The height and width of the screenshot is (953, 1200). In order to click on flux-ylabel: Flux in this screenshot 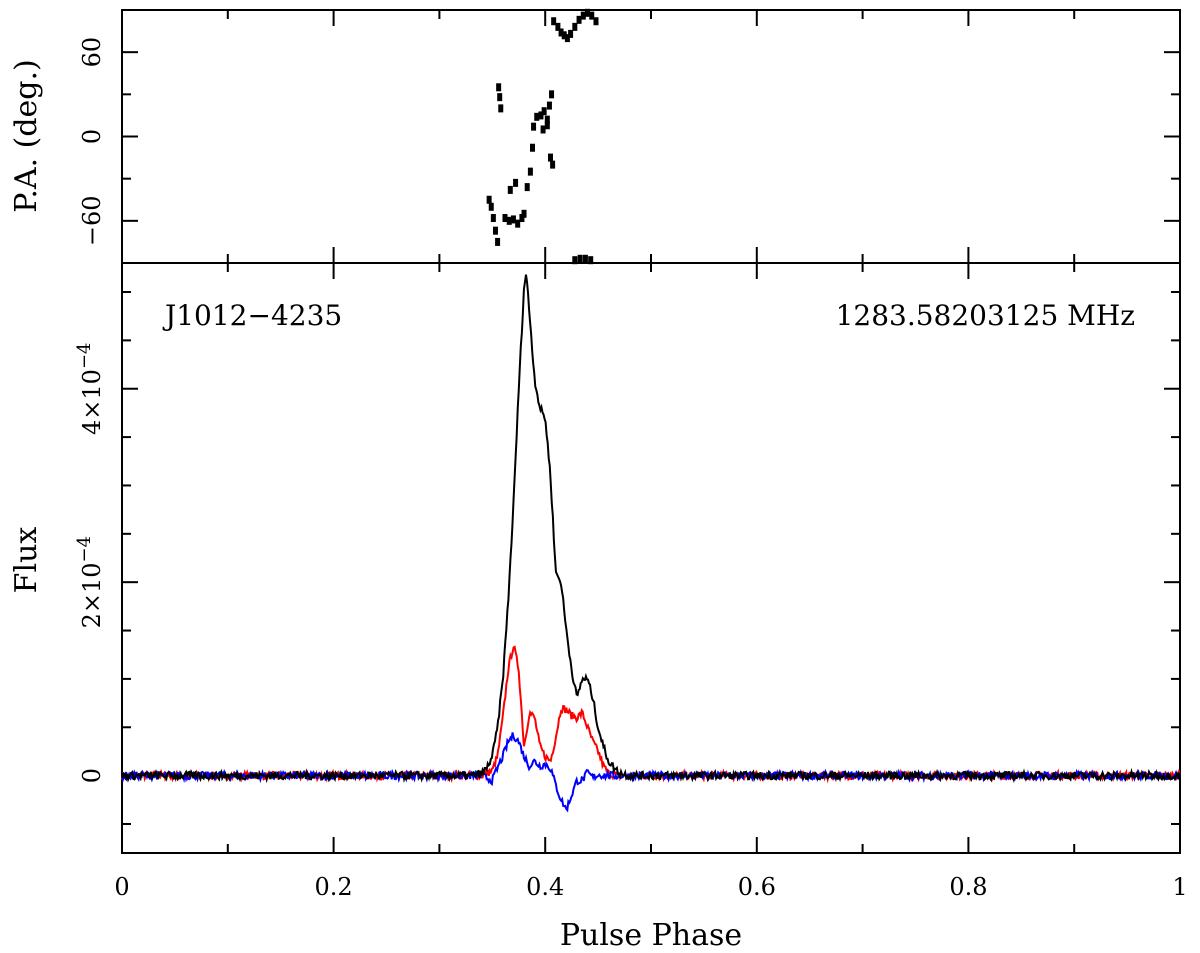, I will do `click(26, 560)`.